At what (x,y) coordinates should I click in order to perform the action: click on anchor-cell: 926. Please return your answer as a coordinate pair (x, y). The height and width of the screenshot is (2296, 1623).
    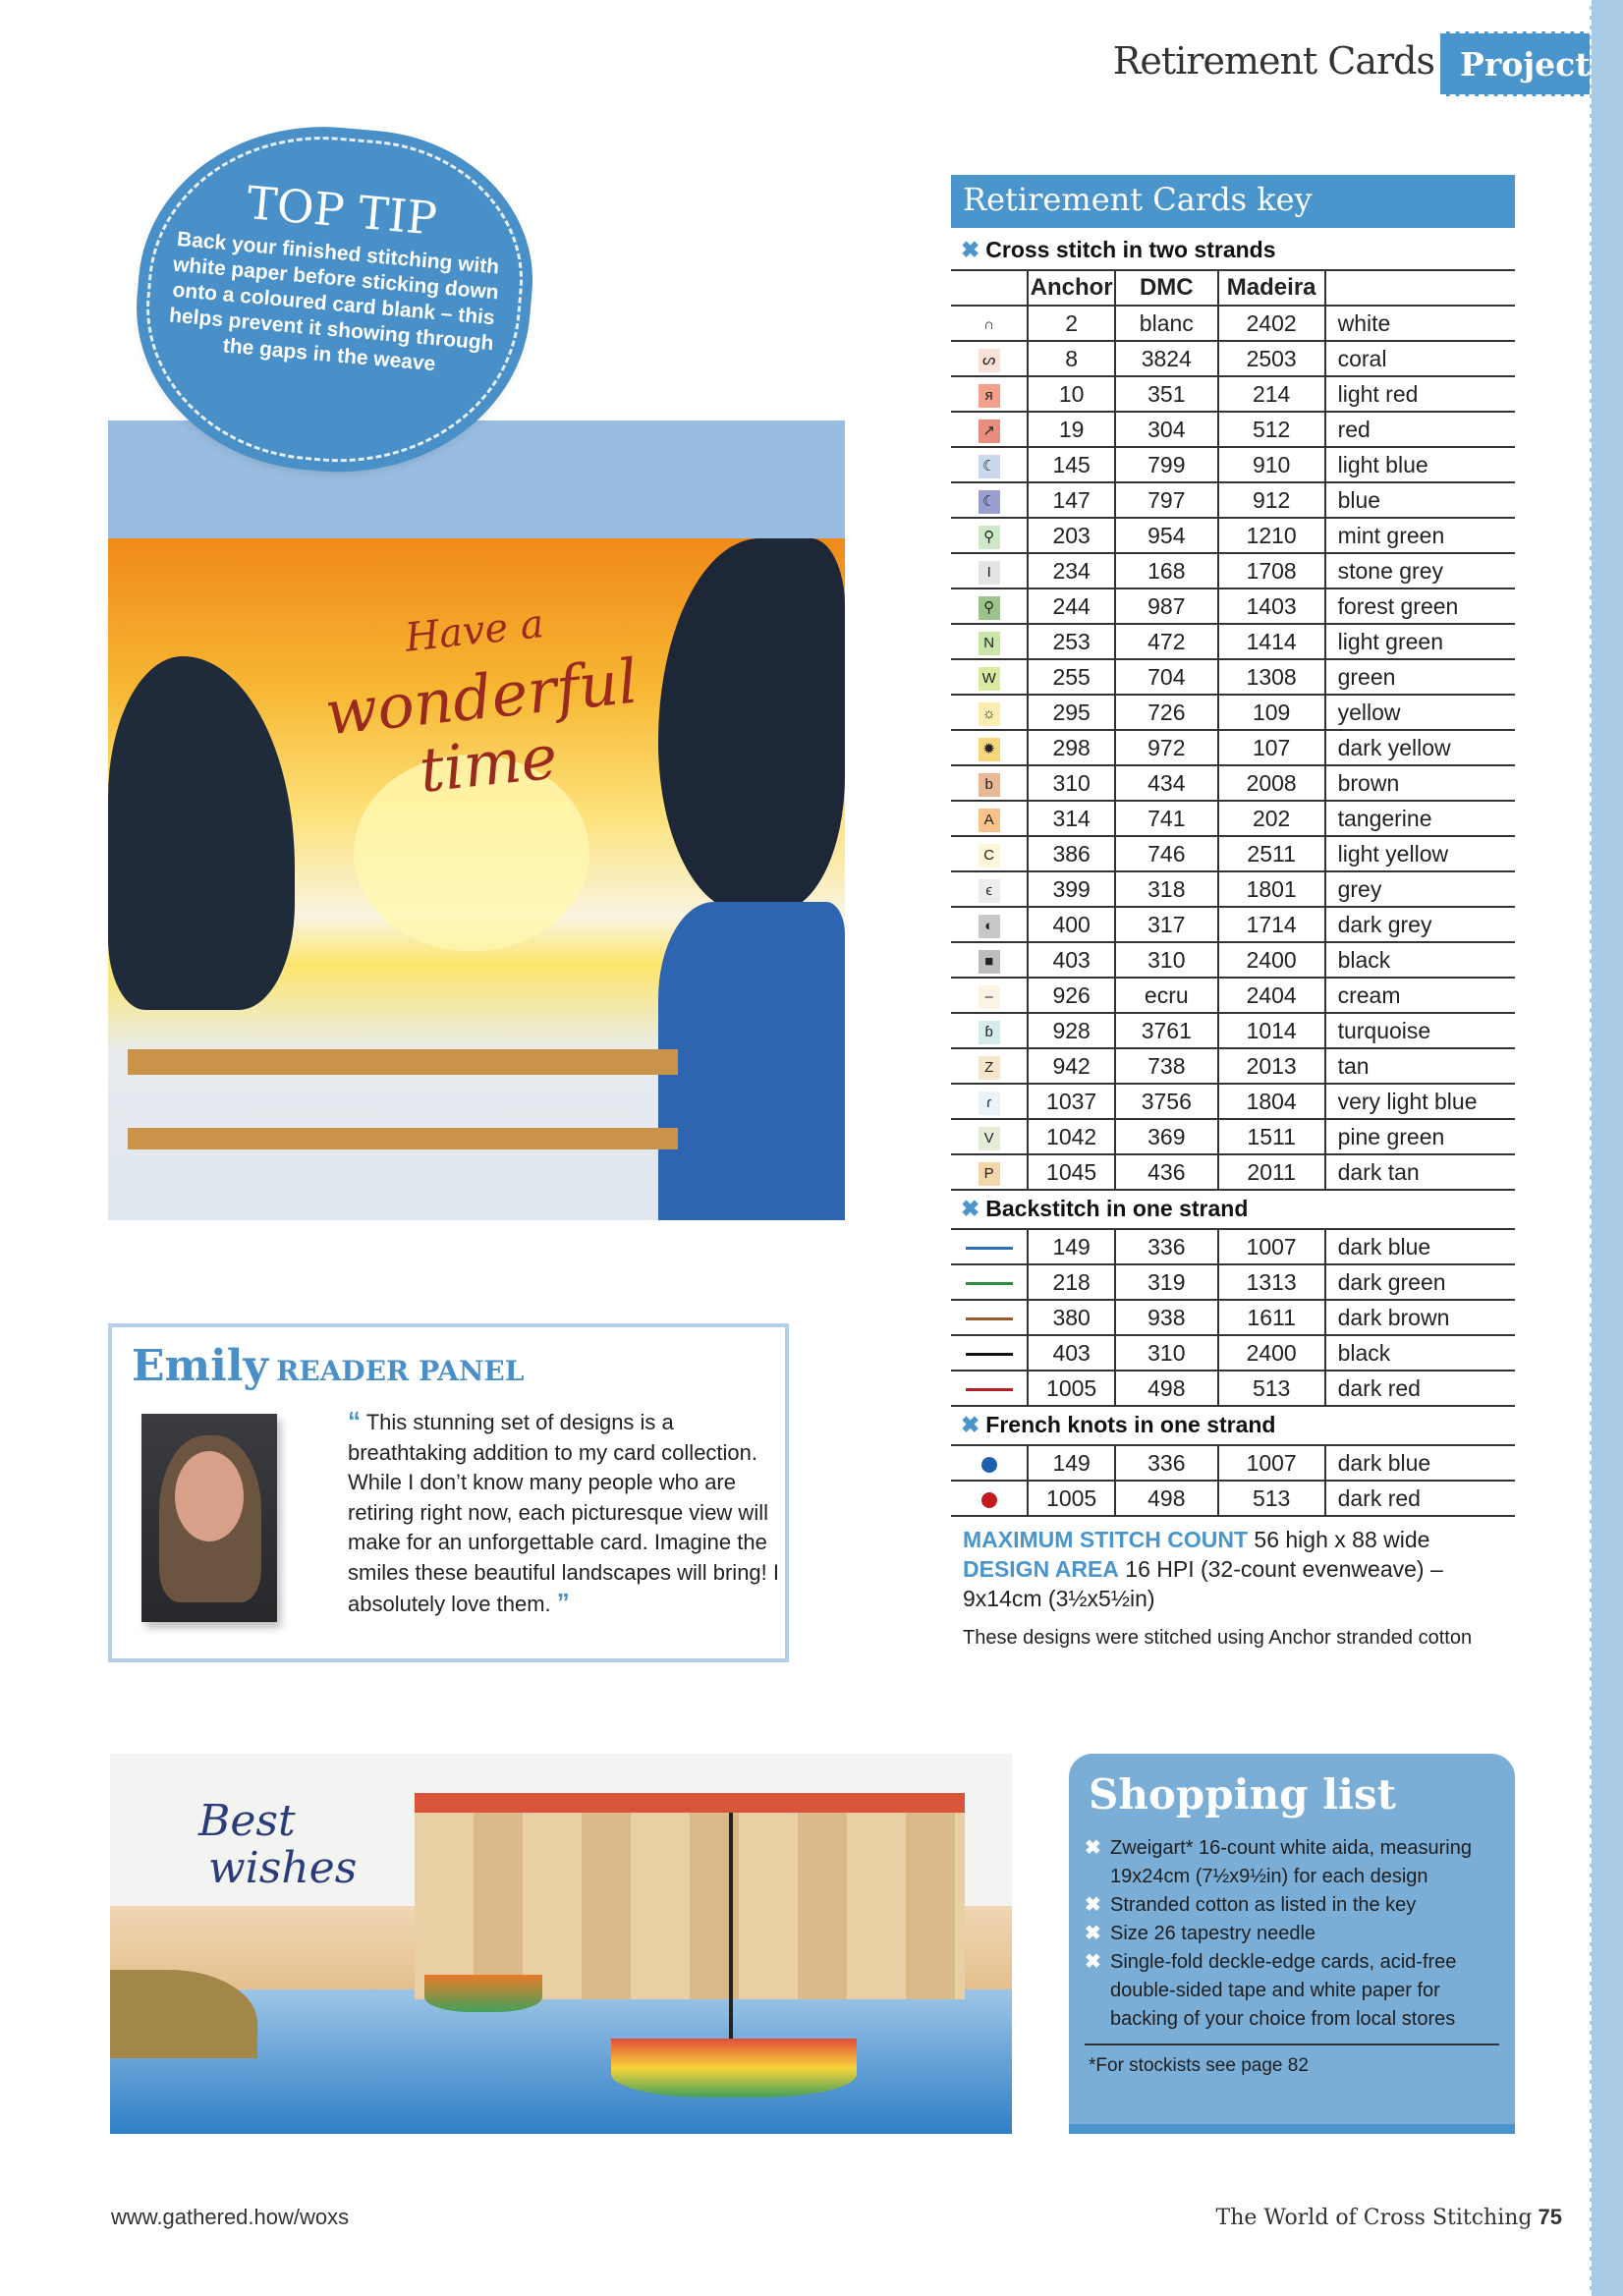
    Looking at the image, I should click on (1071, 996).